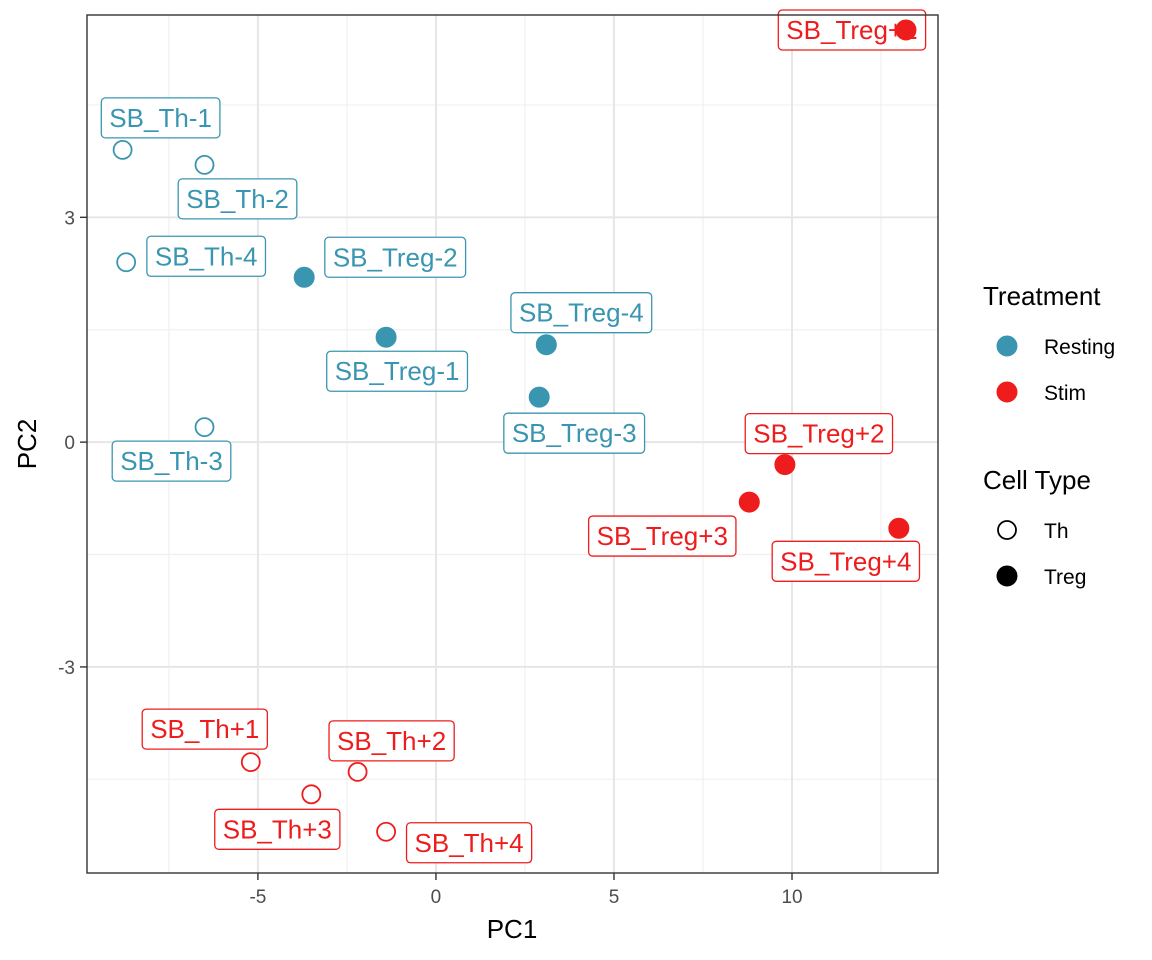 The width and height of the screenshot is (1152, 960). Describe the element at coordinates (526, 890) in the screenshot. I see `x-axis: -5 0 5 10` at that location.